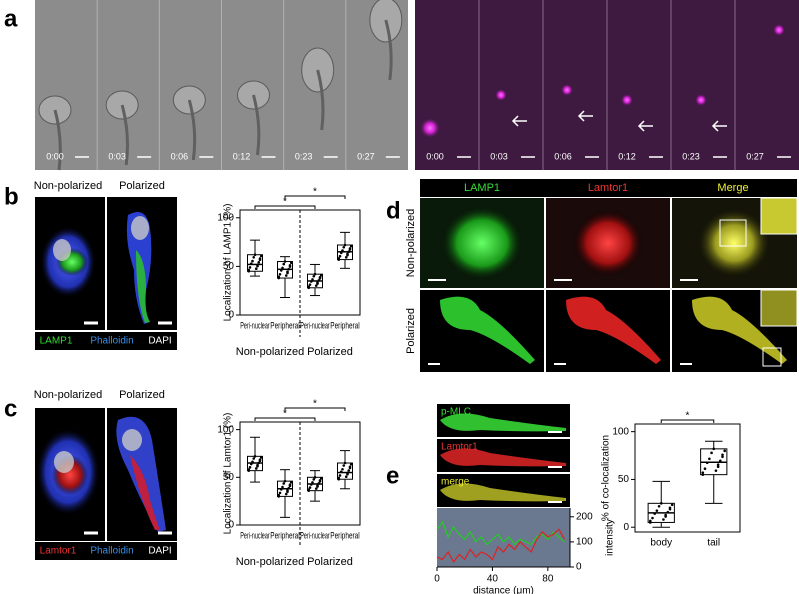 This screenshot has width=799, height=594. Describe the element at coordinates (159, 341) in the screenshot. I see `stain-label: DAPI` at that location.